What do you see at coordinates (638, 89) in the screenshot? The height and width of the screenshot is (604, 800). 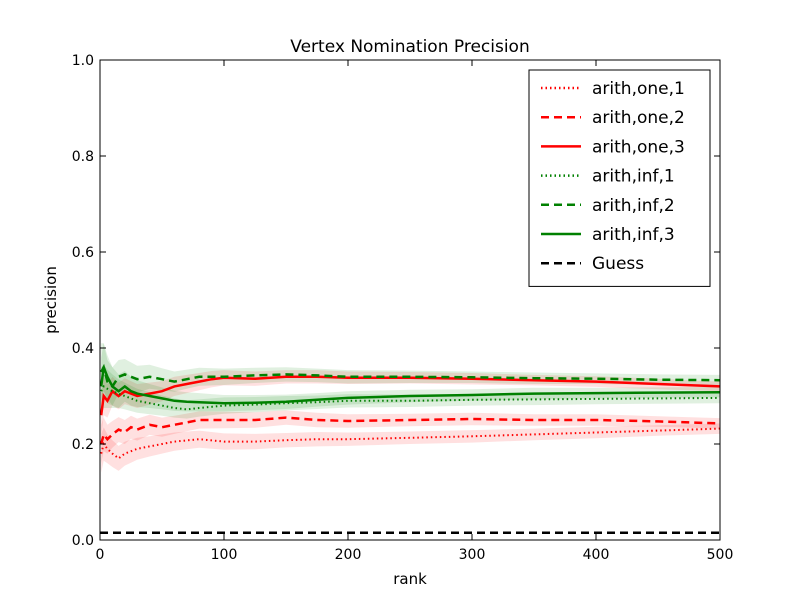 I see `legend-label: arith,one,1` at bounding box center [638, 89].